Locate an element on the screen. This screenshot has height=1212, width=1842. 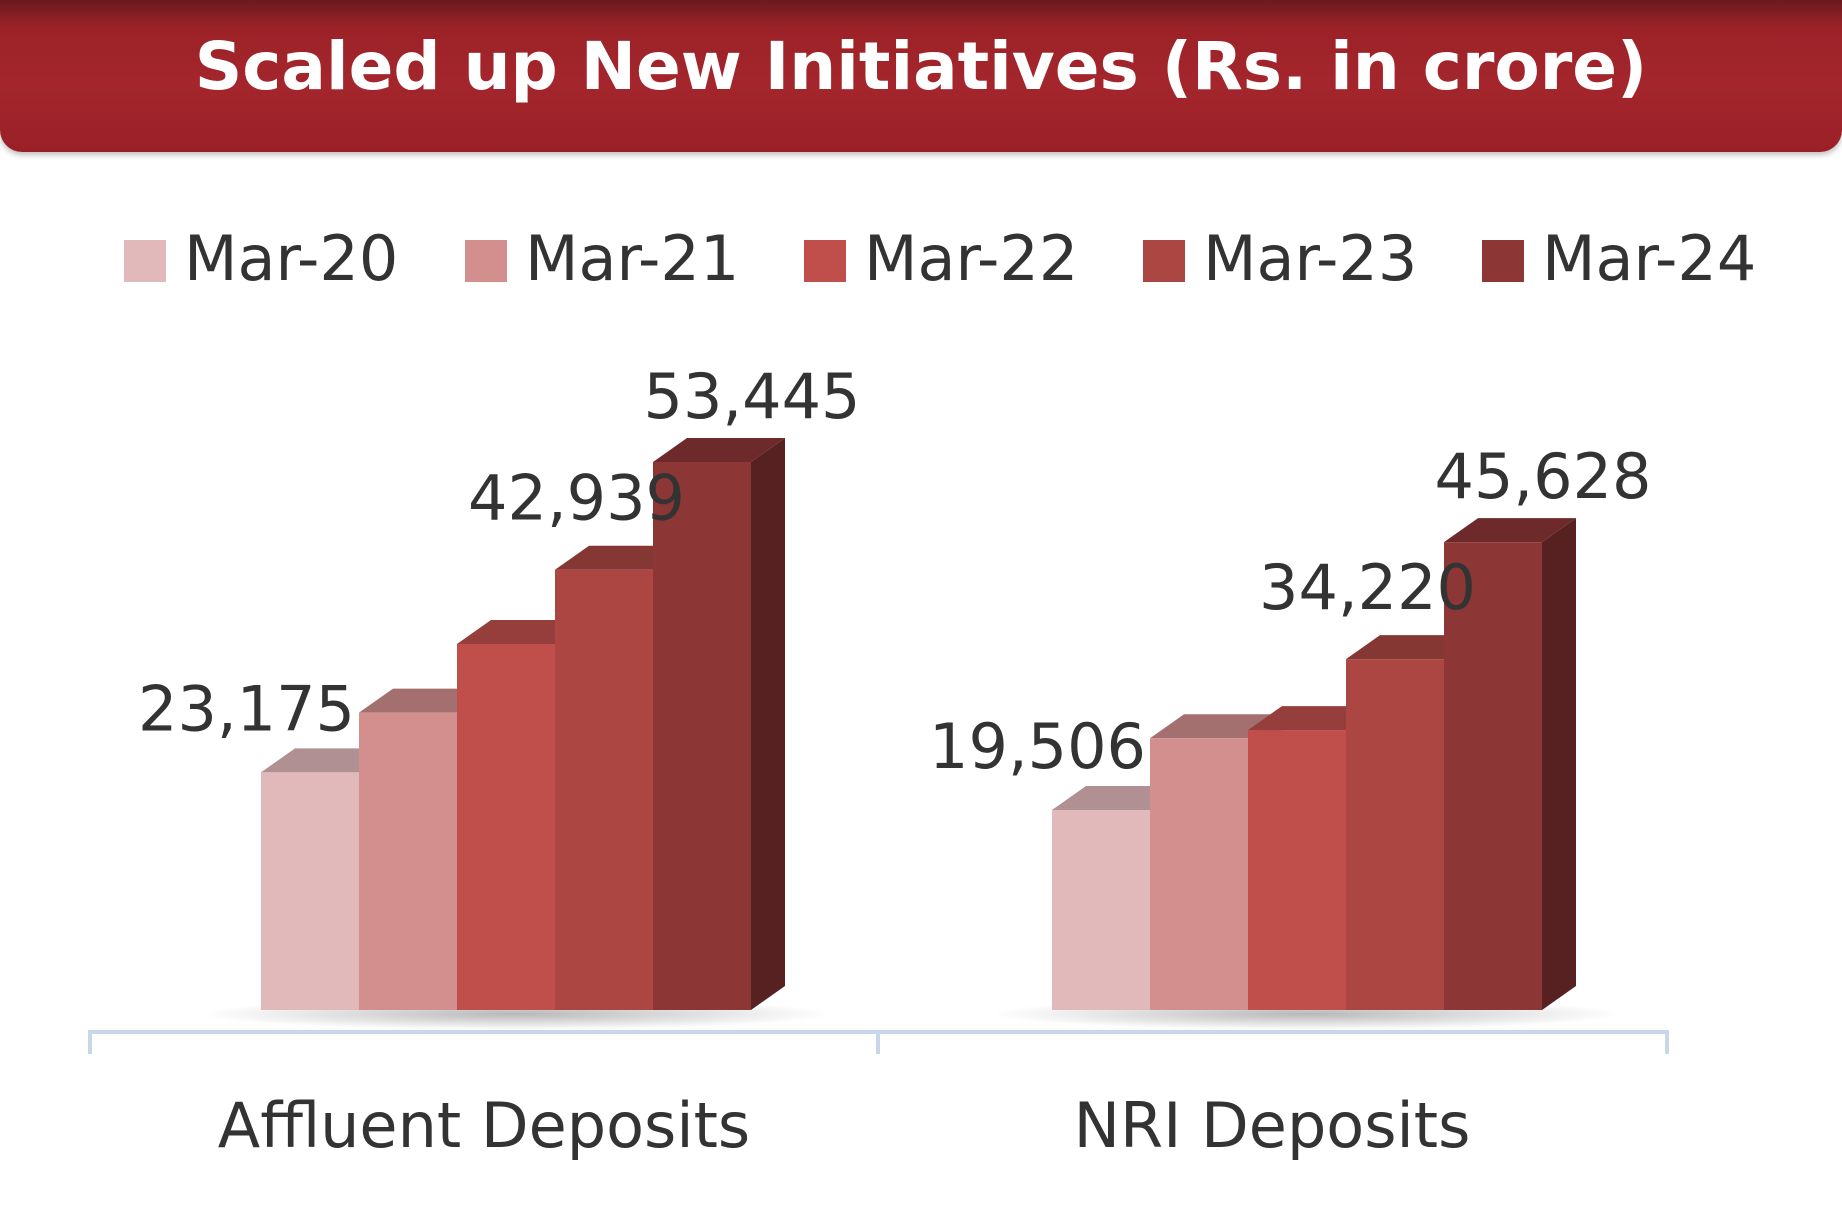
legend-label-mar-22: Mar-22 is located at coordinates (971, 258).